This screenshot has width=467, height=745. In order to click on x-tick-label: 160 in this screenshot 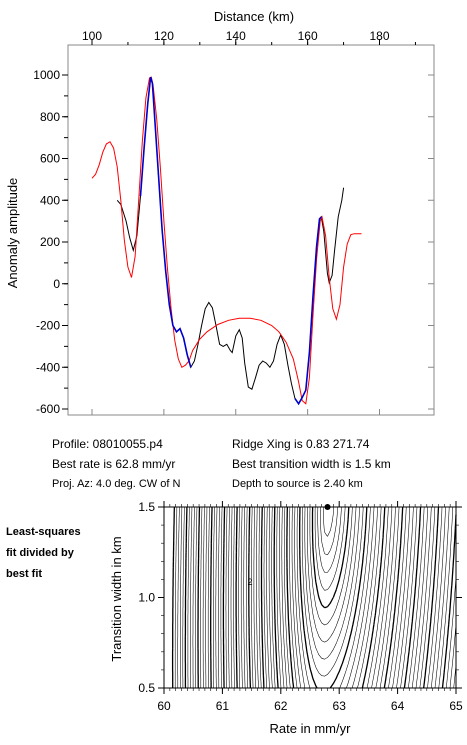, I will do `click(308, 36)`.